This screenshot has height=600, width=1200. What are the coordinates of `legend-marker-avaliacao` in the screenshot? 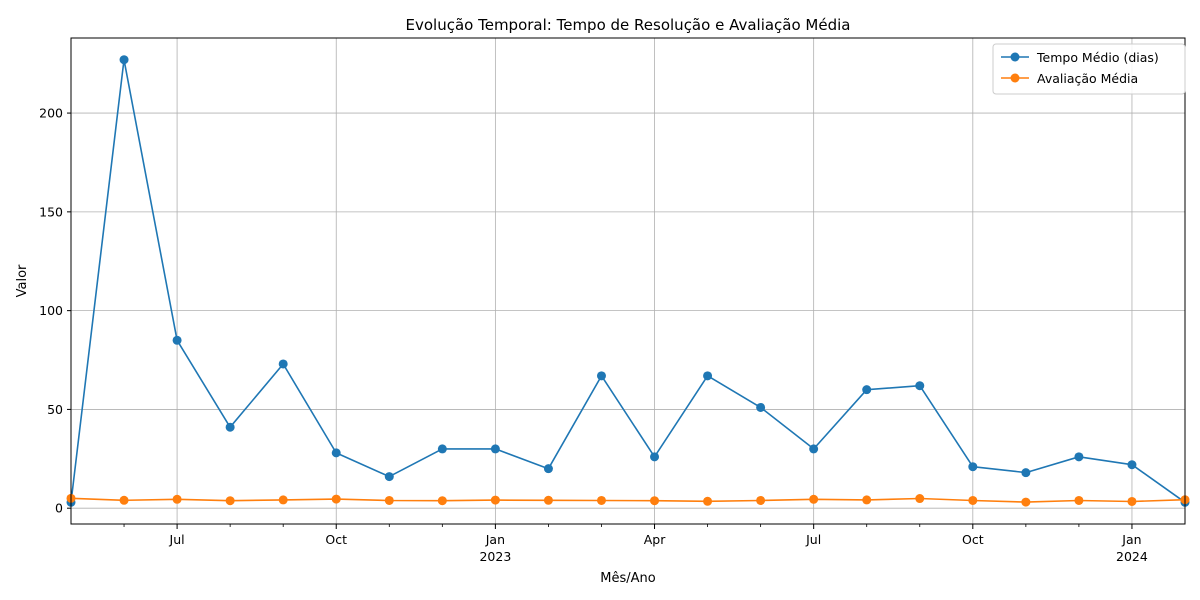 It's located at (1015, 78).